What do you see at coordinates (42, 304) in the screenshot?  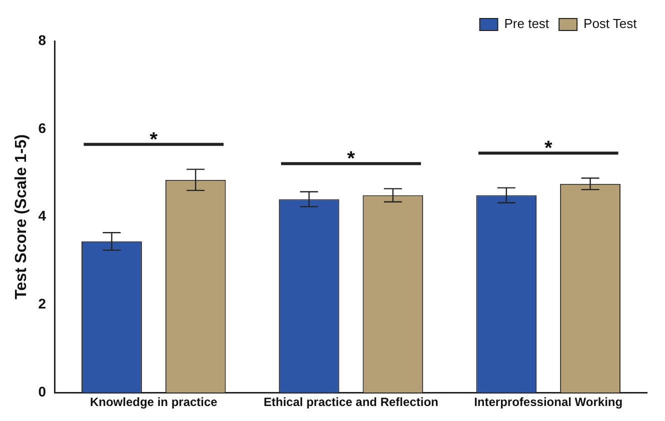 I see `y-tick-label: 2` at bounding box center [42, 304].